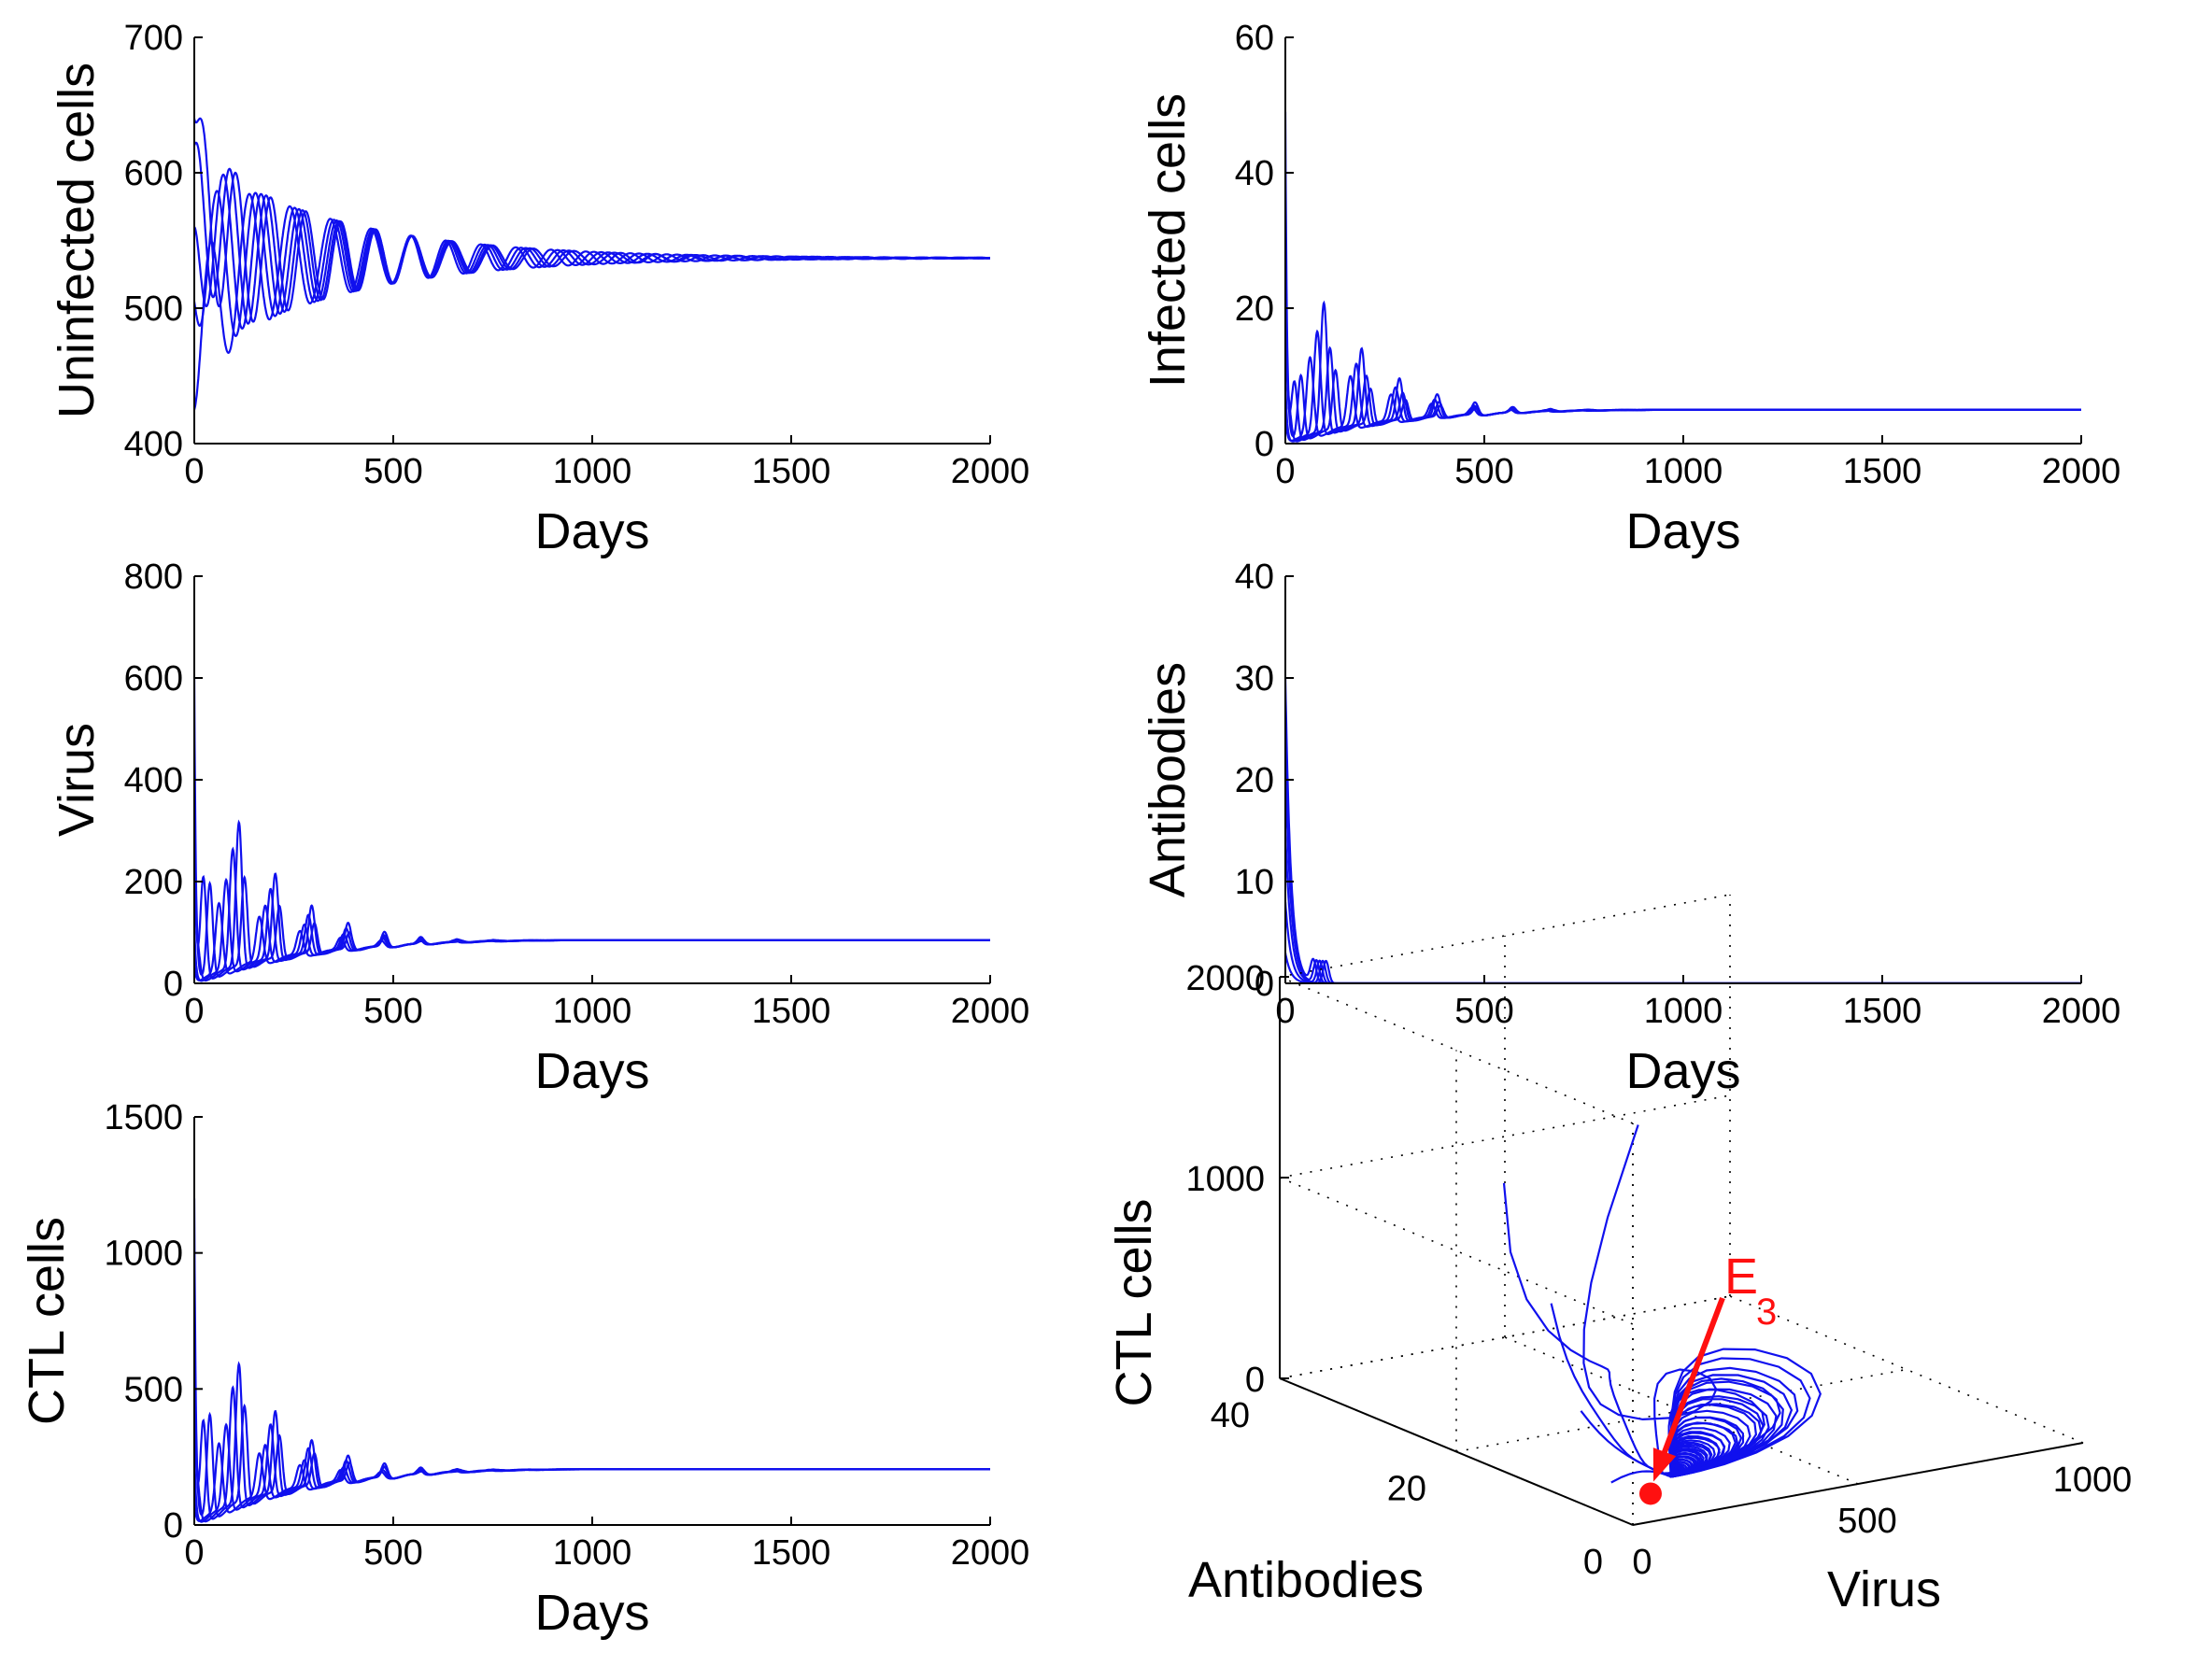 This screenshot has width=2212, height=1666. I want to click on antibodies-x-tick-label: 1500, so click(1883, 1011).